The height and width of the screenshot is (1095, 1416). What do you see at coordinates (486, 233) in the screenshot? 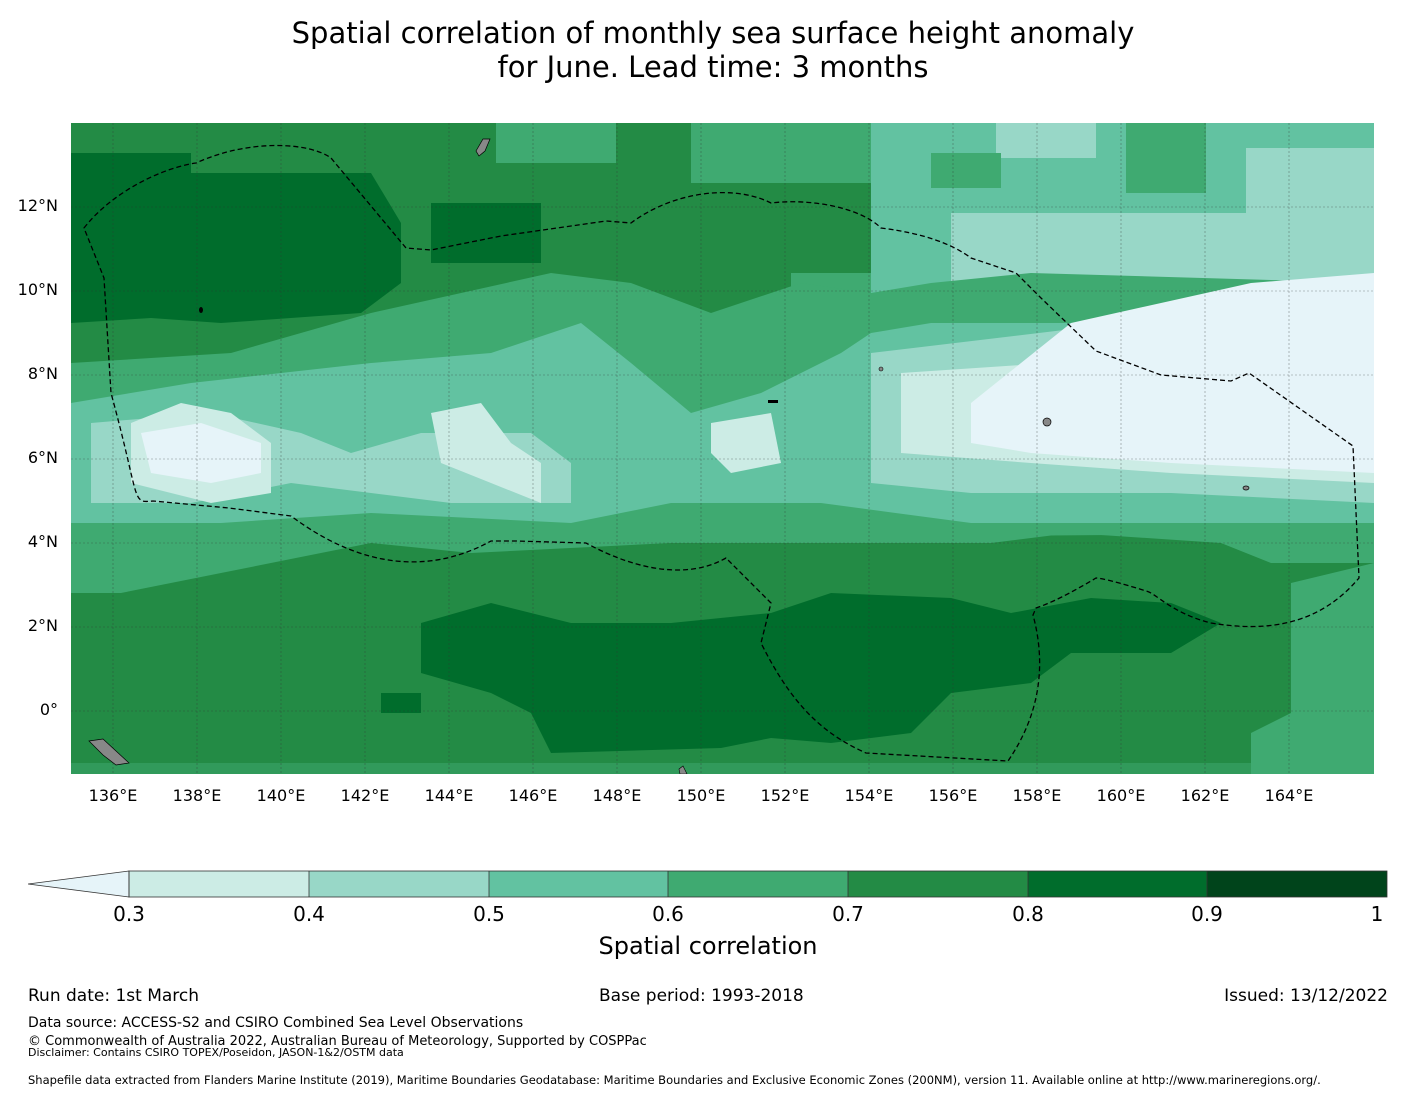
I see `region-dark-n` at bounding box center [486, 233].